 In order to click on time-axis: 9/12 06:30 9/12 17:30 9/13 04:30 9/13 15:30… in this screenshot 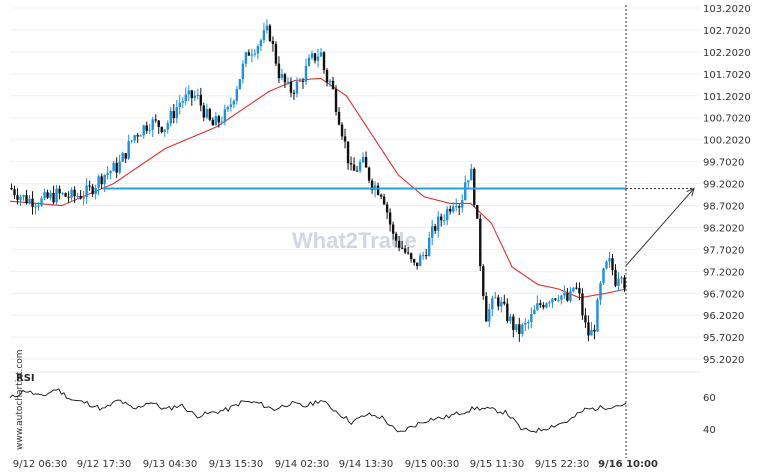, I will do `click(335, 464)`.